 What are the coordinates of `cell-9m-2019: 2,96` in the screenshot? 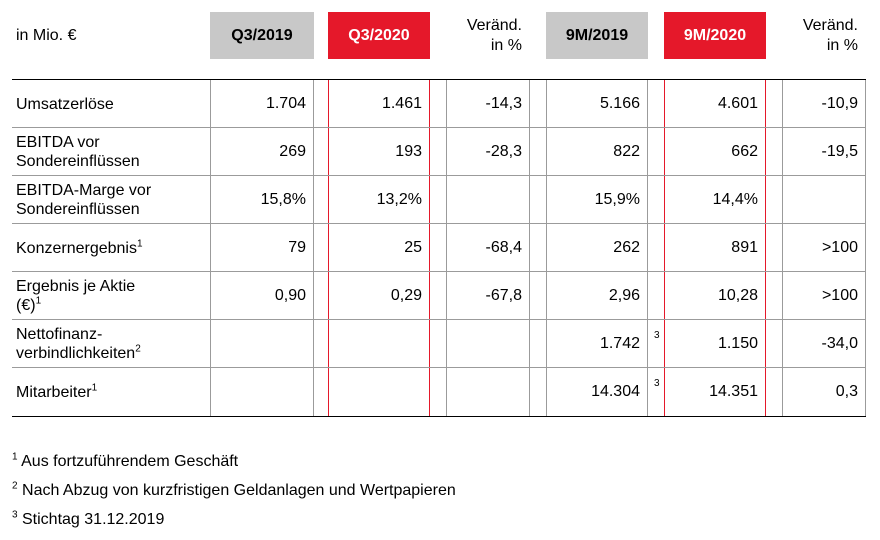 It's located at (624, 295).